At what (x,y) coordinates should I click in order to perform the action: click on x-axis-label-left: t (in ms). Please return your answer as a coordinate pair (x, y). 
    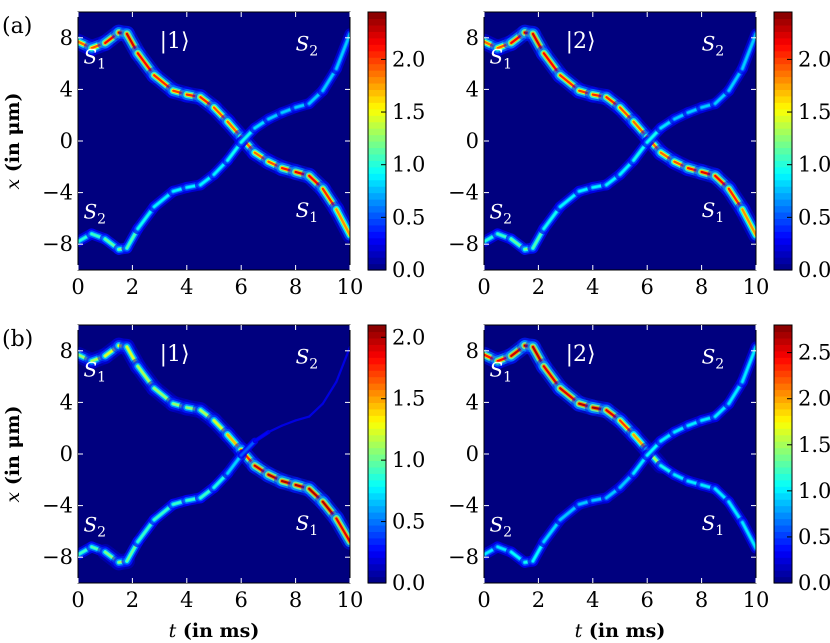
    Looking at the image, I should click on (214, 631).